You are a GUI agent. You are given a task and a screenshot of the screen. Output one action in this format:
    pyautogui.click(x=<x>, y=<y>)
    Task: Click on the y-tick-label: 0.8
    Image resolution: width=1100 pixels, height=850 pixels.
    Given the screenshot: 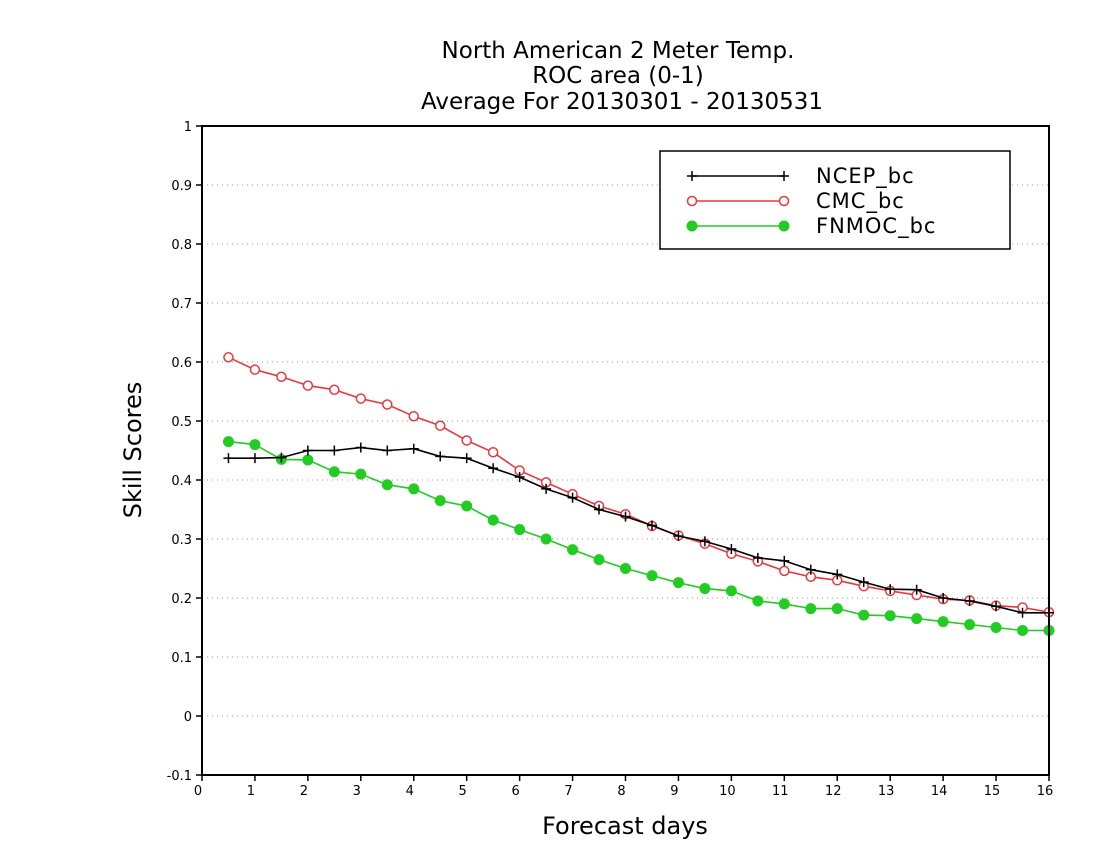 What is the action you would take?
    pyautogui.click(x=181, y=245)
    